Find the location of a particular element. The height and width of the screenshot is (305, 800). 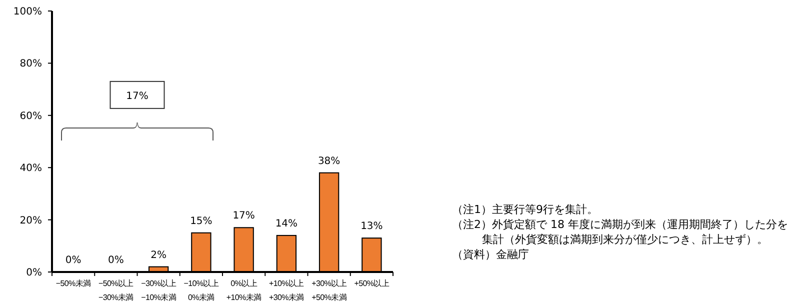

x-tick-label: −30%以上 −10%未満 is located at coordinates (158, 290).